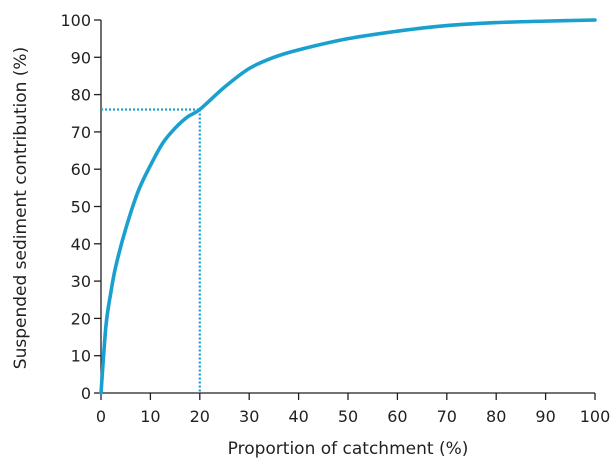 This screenshot has height=465, width=615. Describe the element at coordinates (397, 416) in the screenshot. I see `x-tick-label: 60` at that location.